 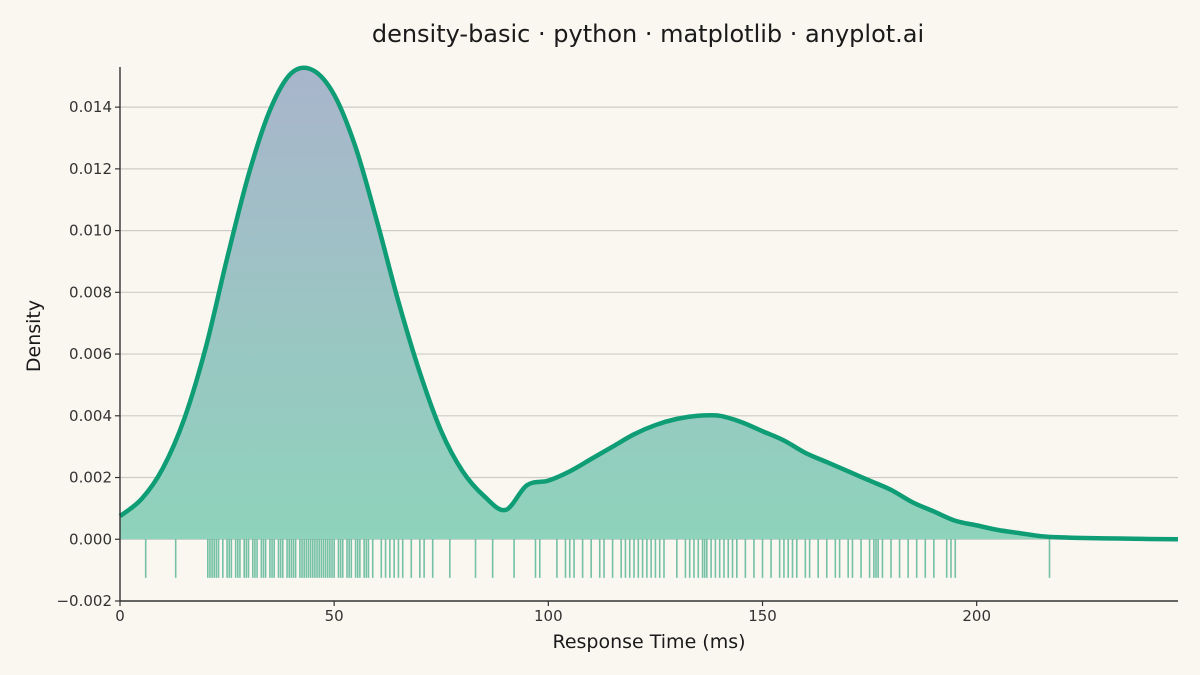 I want to click on y-tick-label: 0.010, so click(x=90, y=231).